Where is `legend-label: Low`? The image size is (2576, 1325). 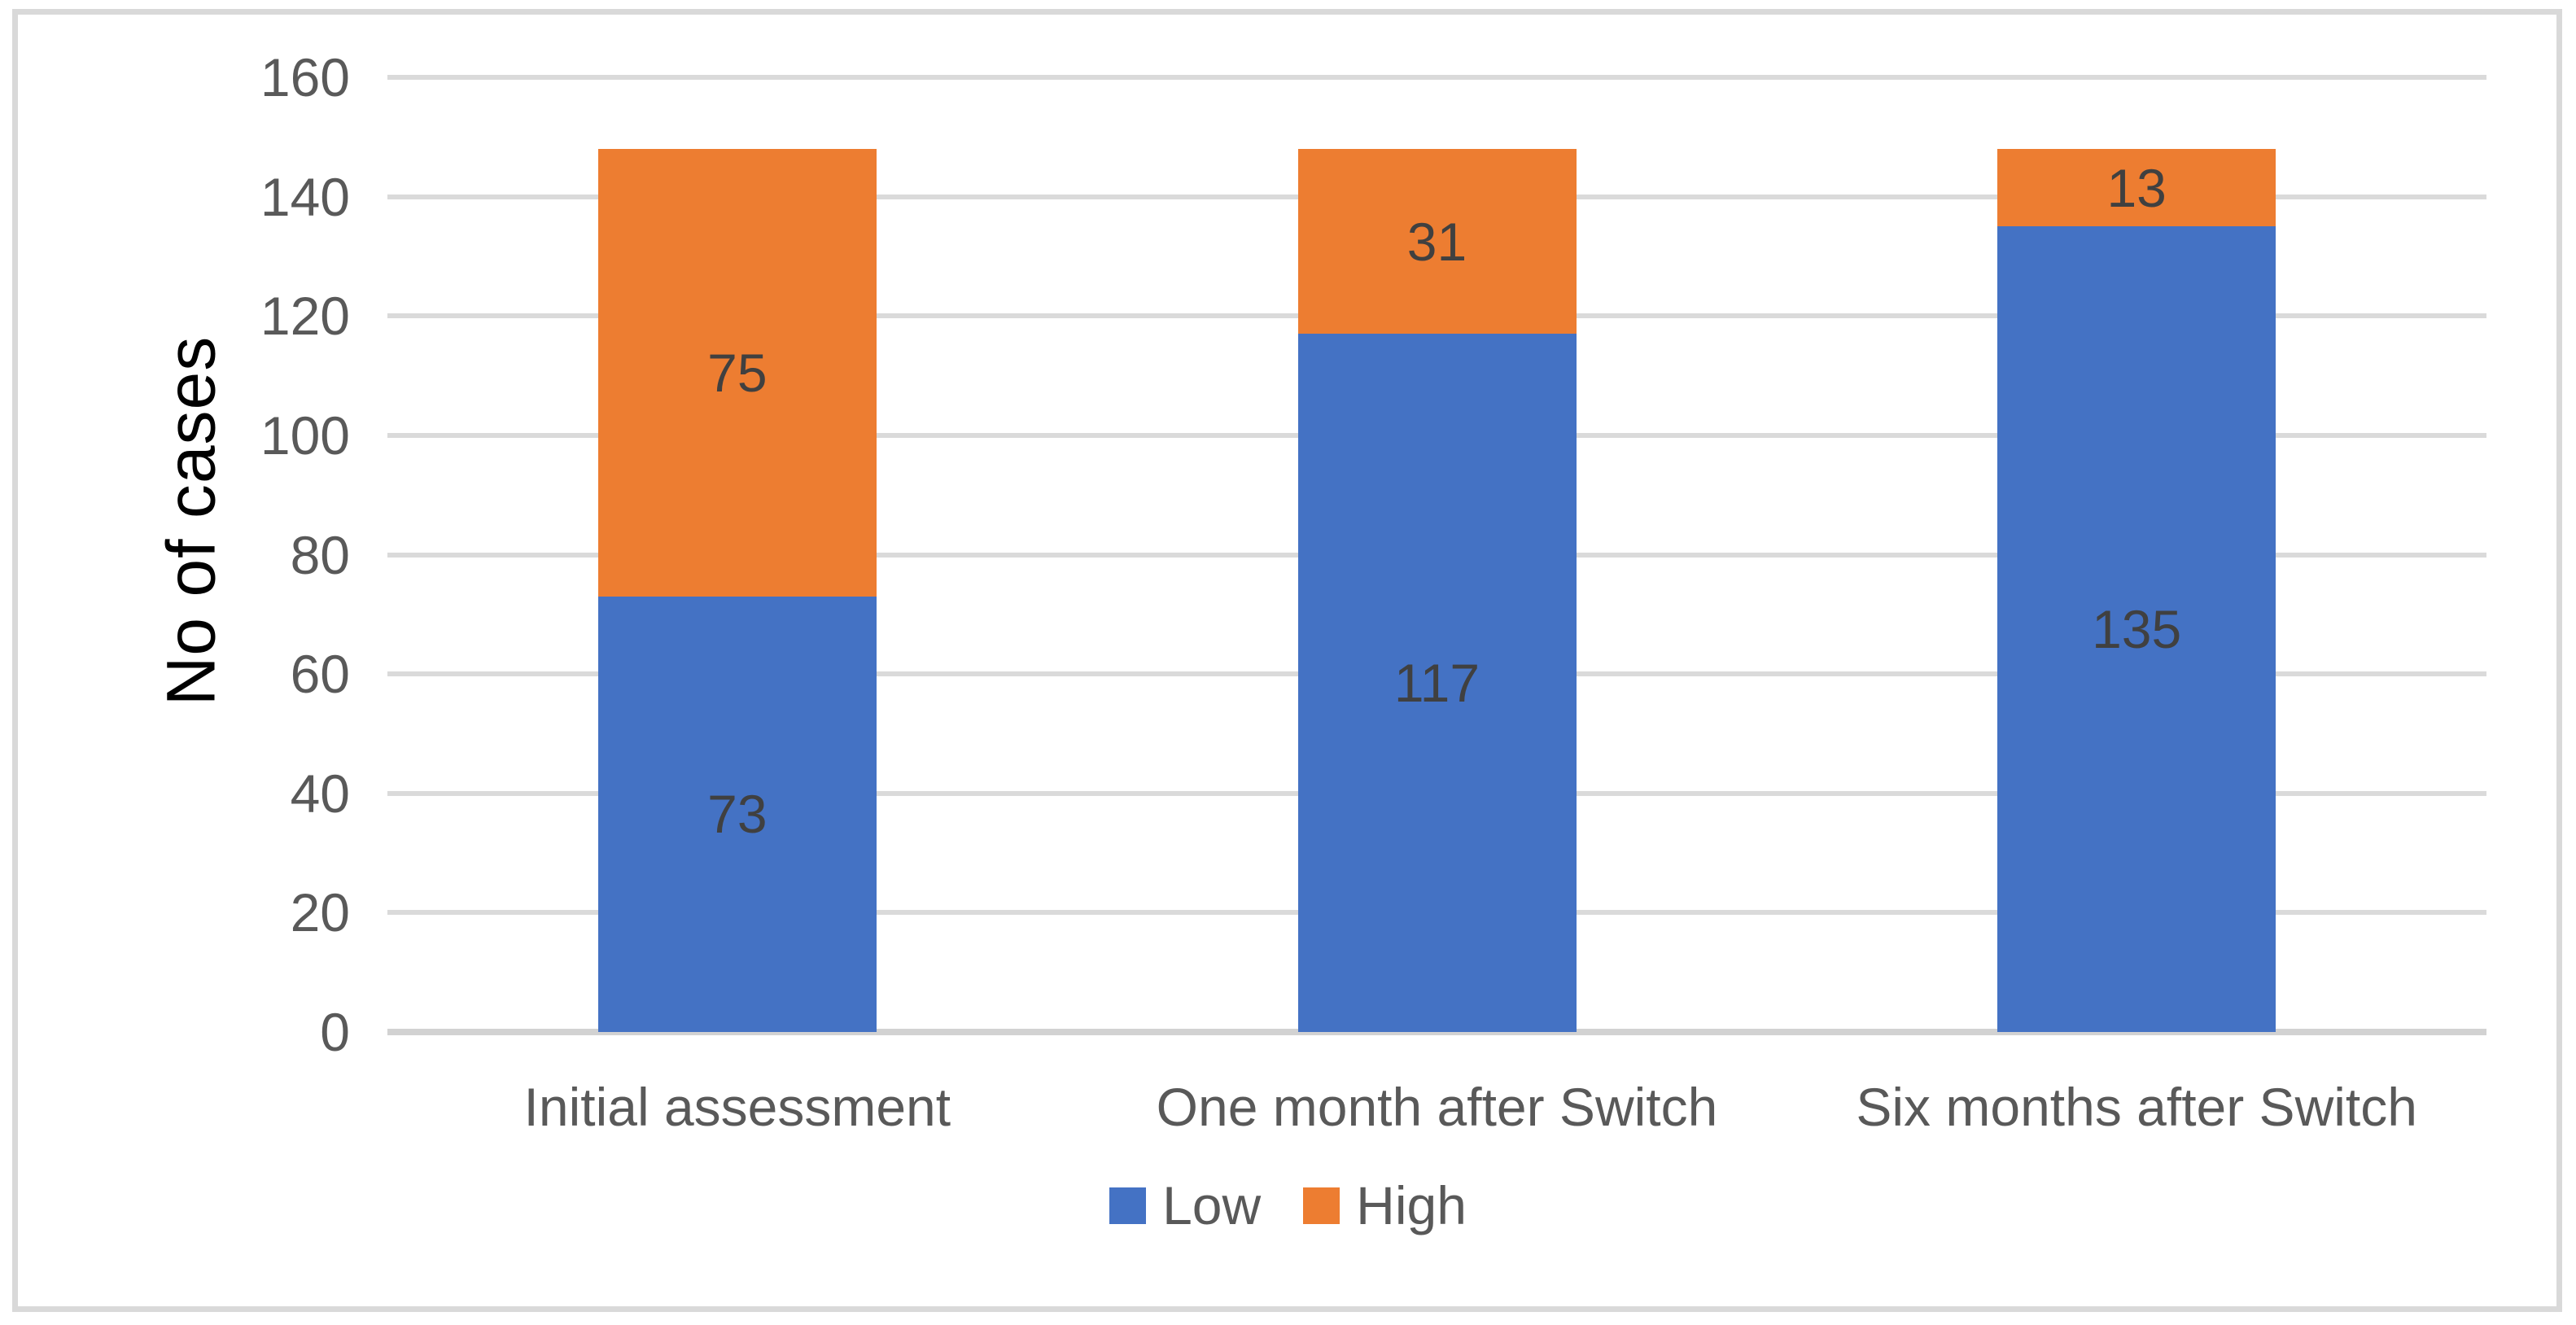
legend-label: Low is located at coordinates (1212, 1205).